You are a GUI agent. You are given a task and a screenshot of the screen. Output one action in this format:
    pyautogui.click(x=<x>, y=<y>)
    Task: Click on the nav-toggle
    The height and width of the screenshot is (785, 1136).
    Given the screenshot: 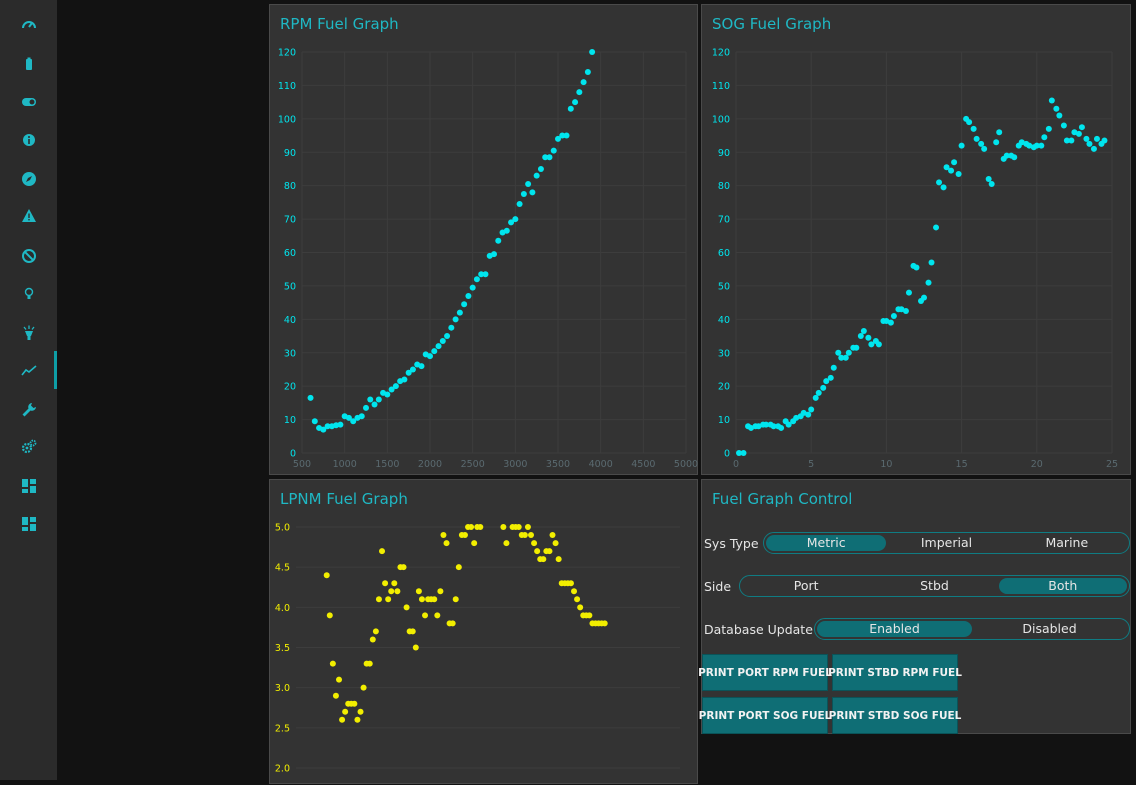 What is the action you would take?
    pyautogui.click(x=28, y=102)
    